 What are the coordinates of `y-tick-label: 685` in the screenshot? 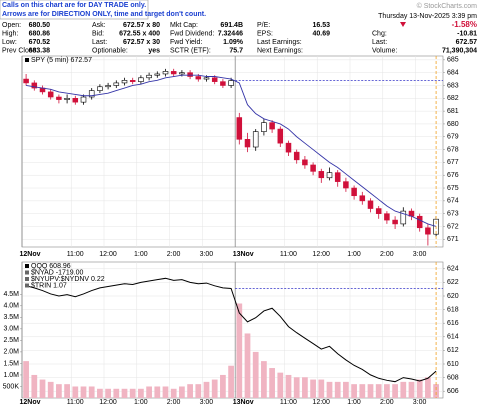 It's located at (453, 60).